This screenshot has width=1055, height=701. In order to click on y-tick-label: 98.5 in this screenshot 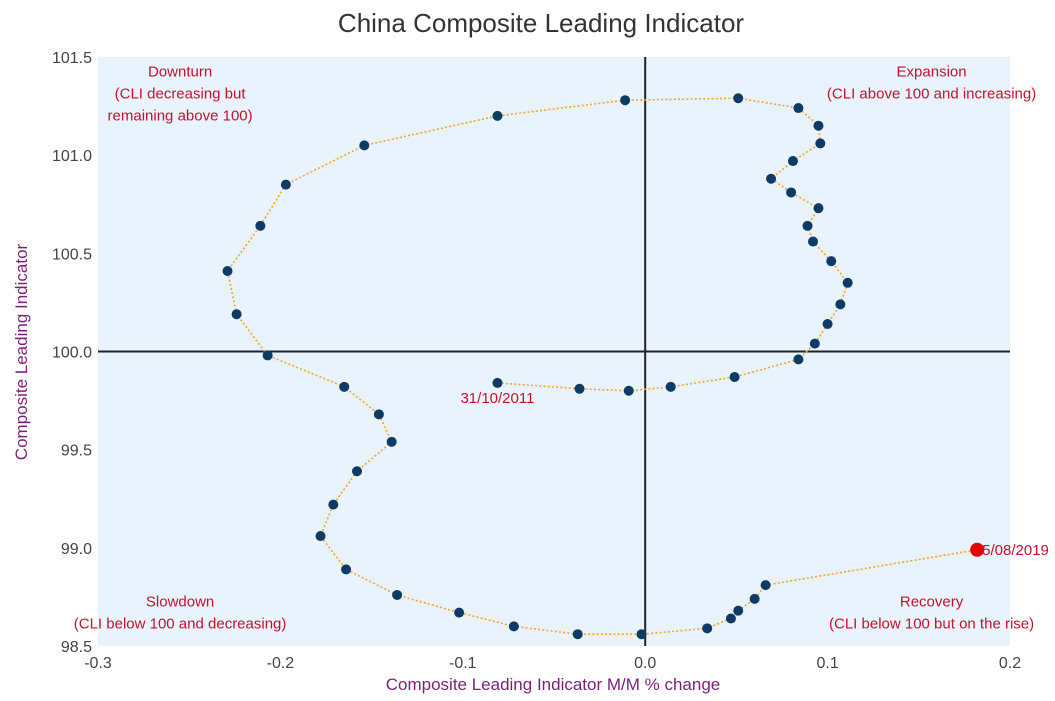, I will do `click(76, 647)`.